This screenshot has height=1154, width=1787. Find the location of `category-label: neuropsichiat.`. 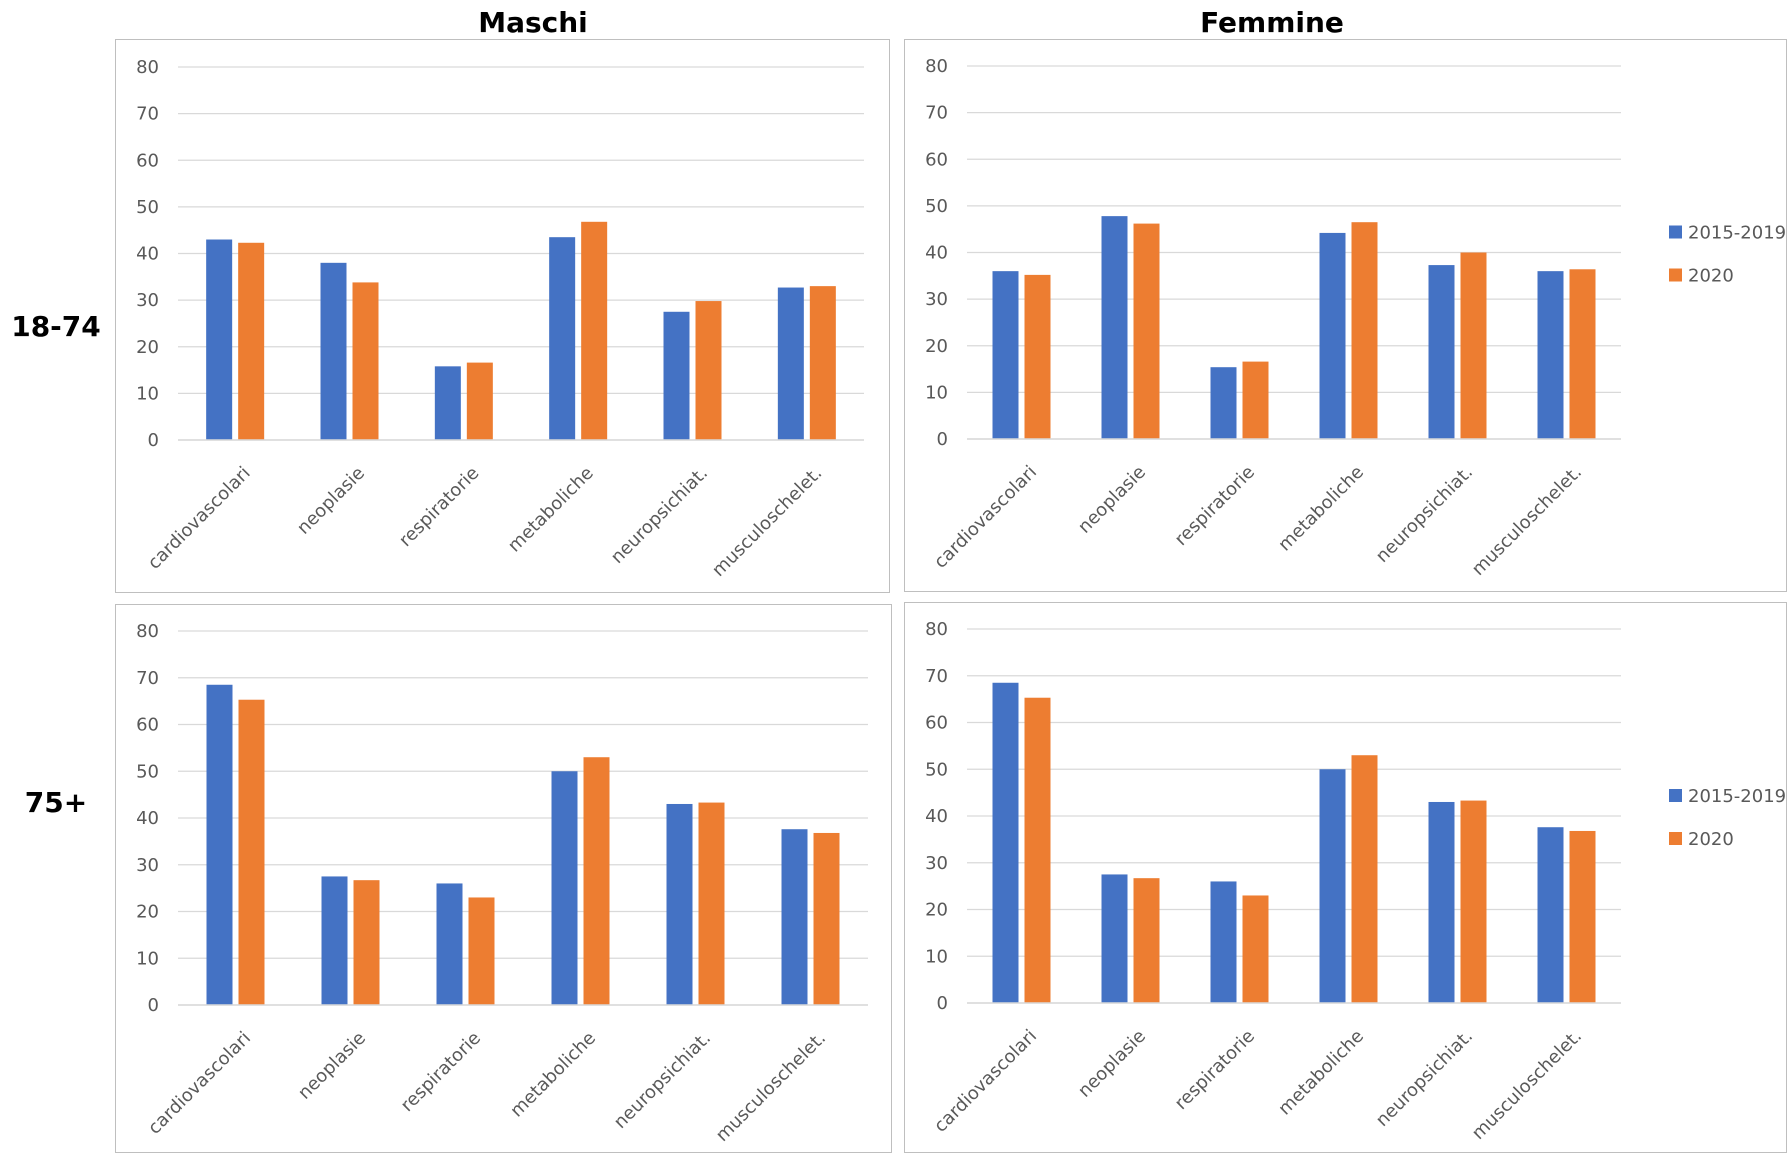

category-label: neuropsichiat. is located at coordinates (1424, 1078).